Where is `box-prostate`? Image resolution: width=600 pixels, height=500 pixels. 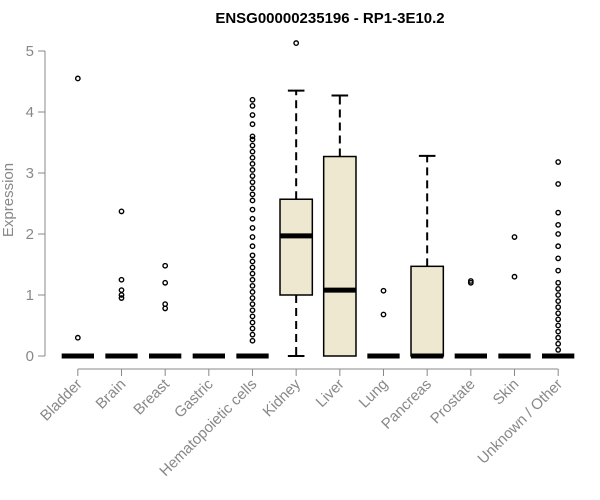 box-prostate is located at coordinates (470, 318).